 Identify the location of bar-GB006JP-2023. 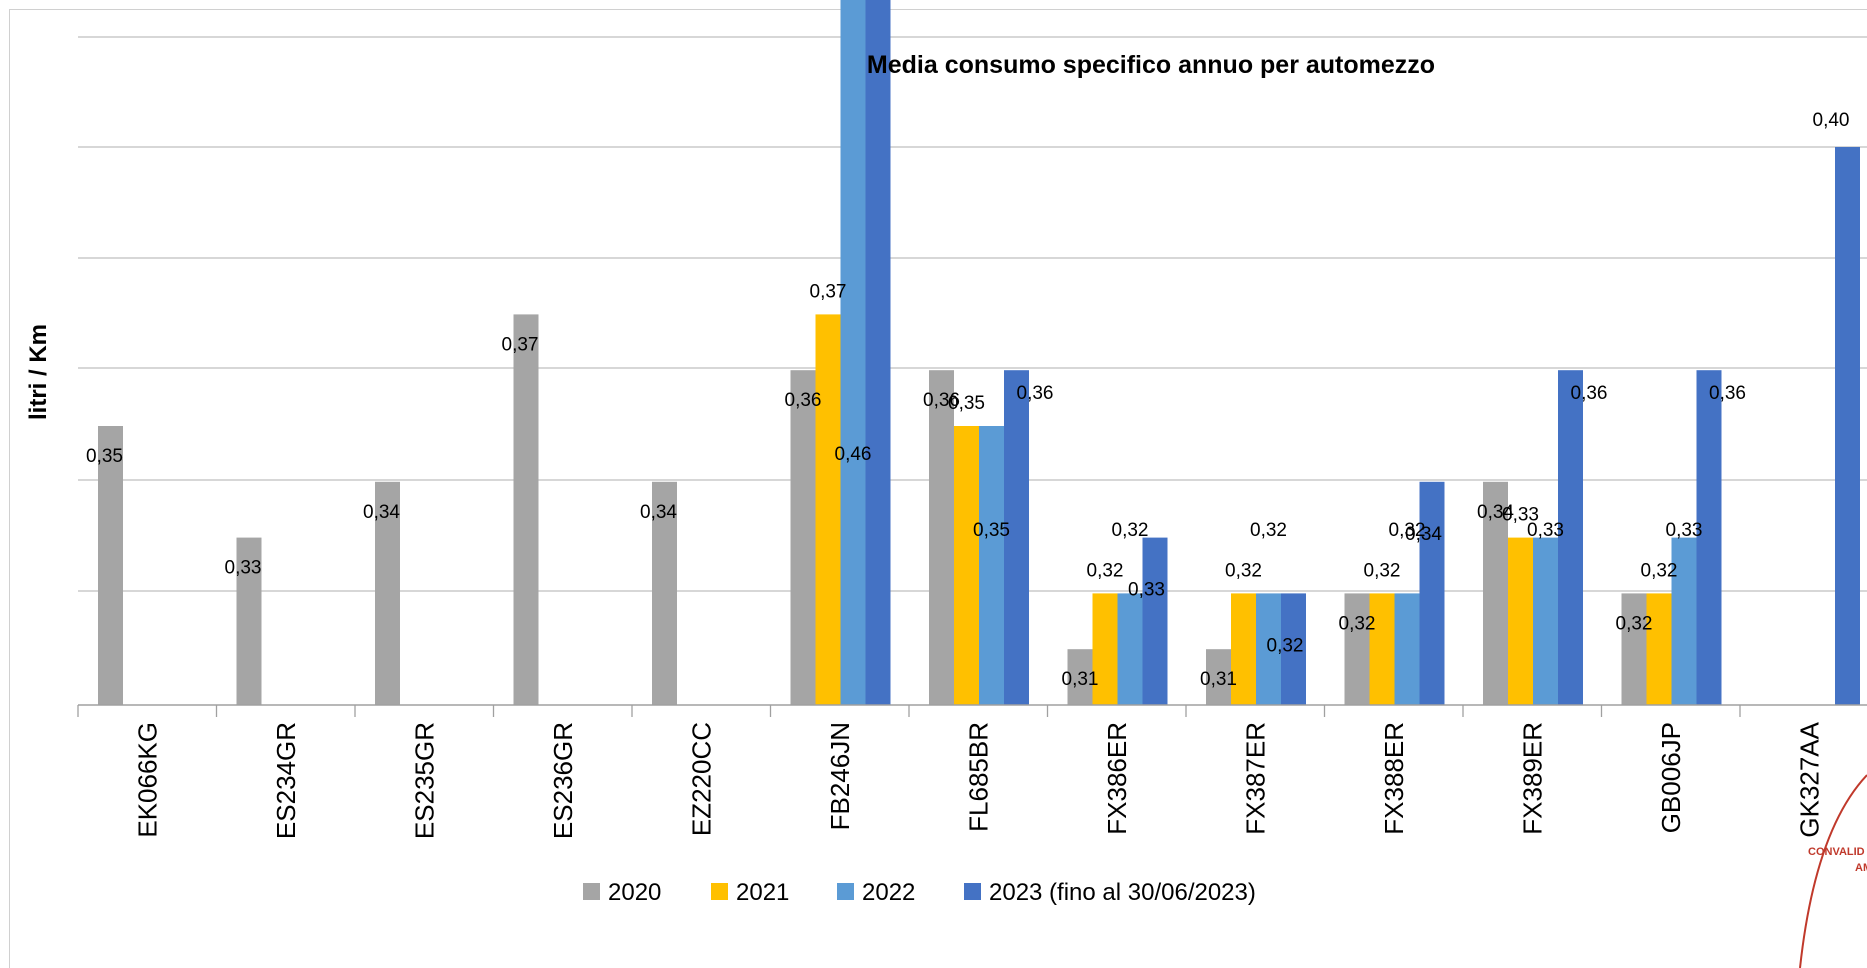
(1709, 537).